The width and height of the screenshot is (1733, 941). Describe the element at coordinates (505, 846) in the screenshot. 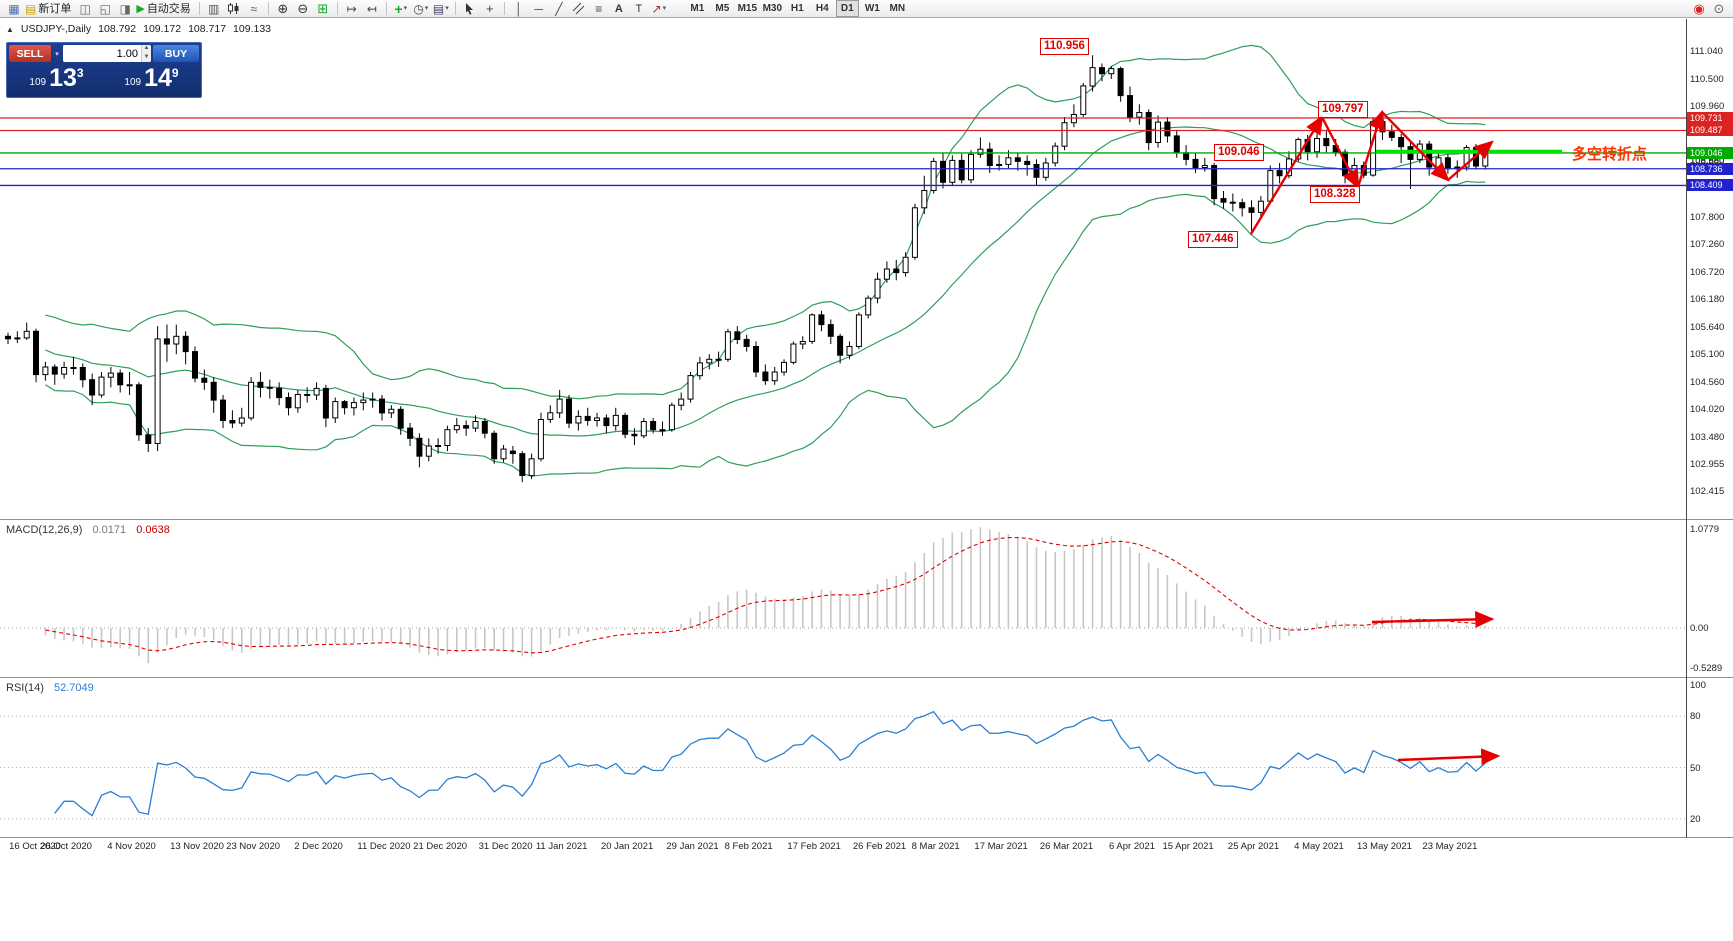

I see `date-label: 31 Dec 2020` at that location.